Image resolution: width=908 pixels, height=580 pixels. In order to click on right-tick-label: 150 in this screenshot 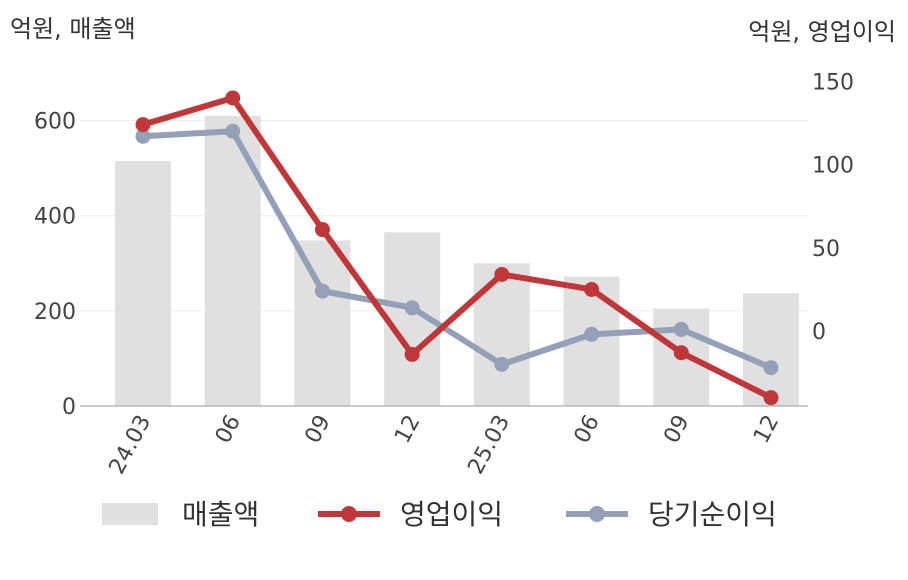, I will do `click(833, 82)`.